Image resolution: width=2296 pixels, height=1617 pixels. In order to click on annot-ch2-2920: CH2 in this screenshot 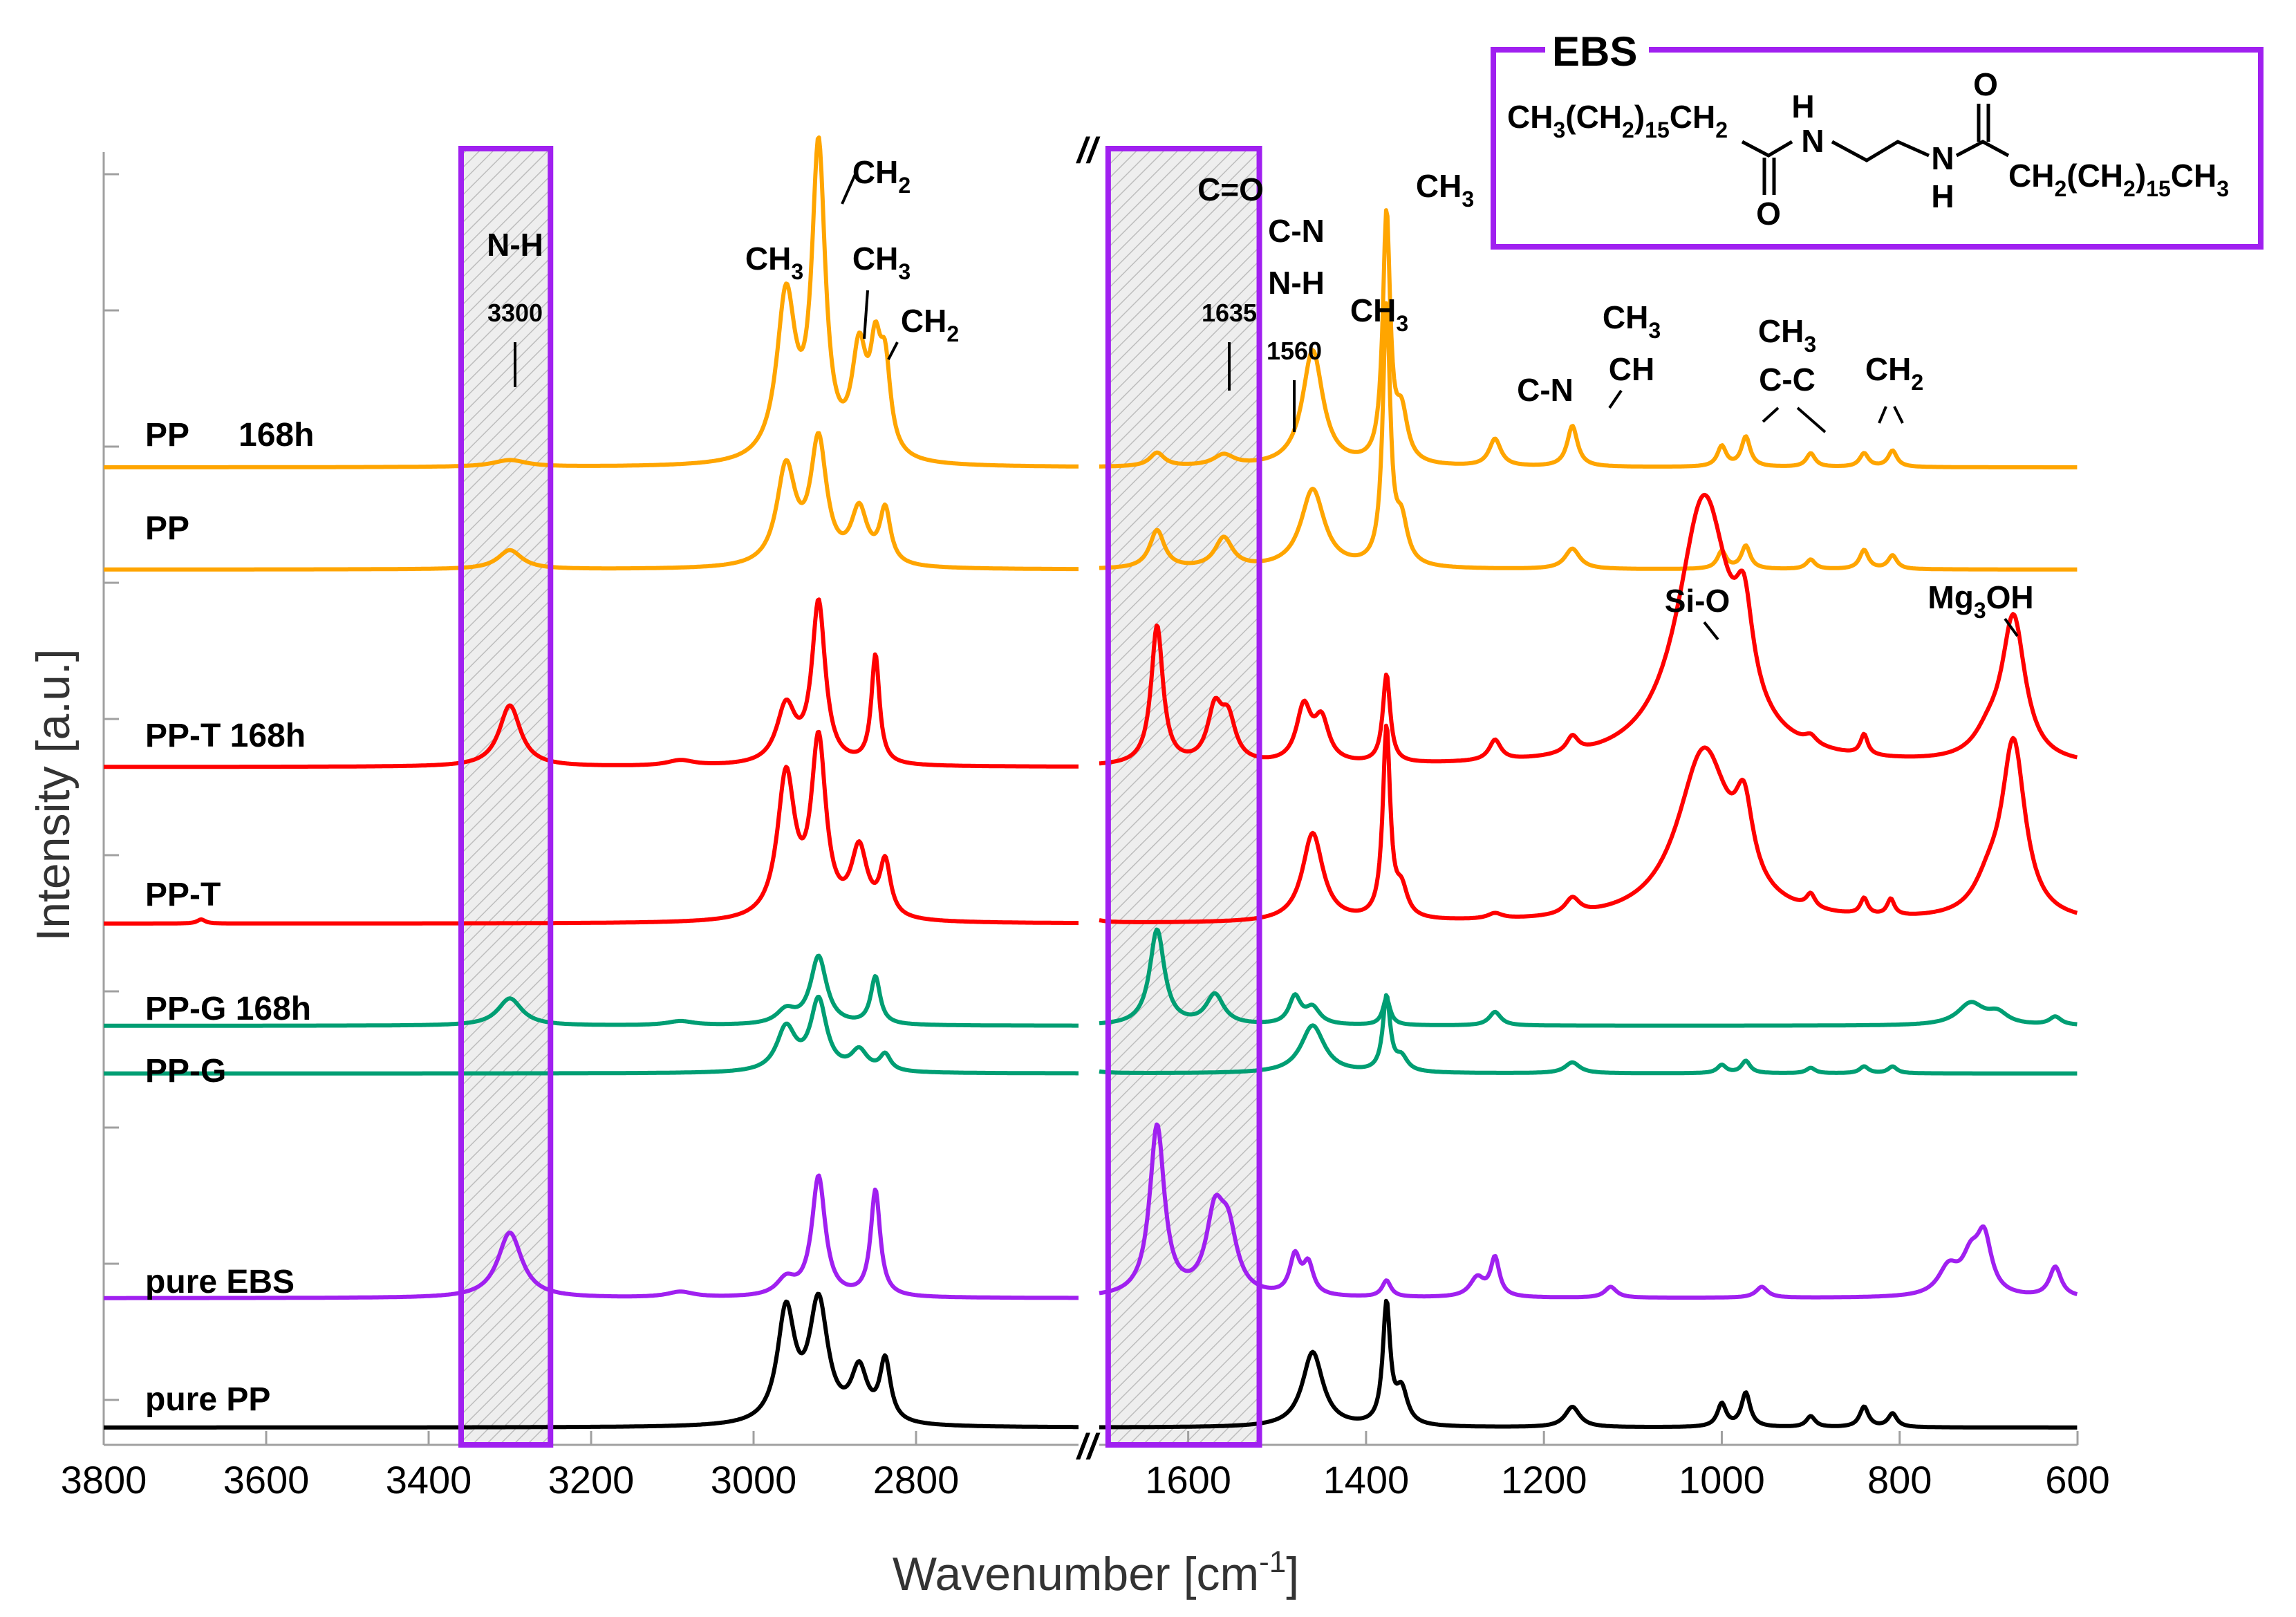, I will do `click(881, 176)`.